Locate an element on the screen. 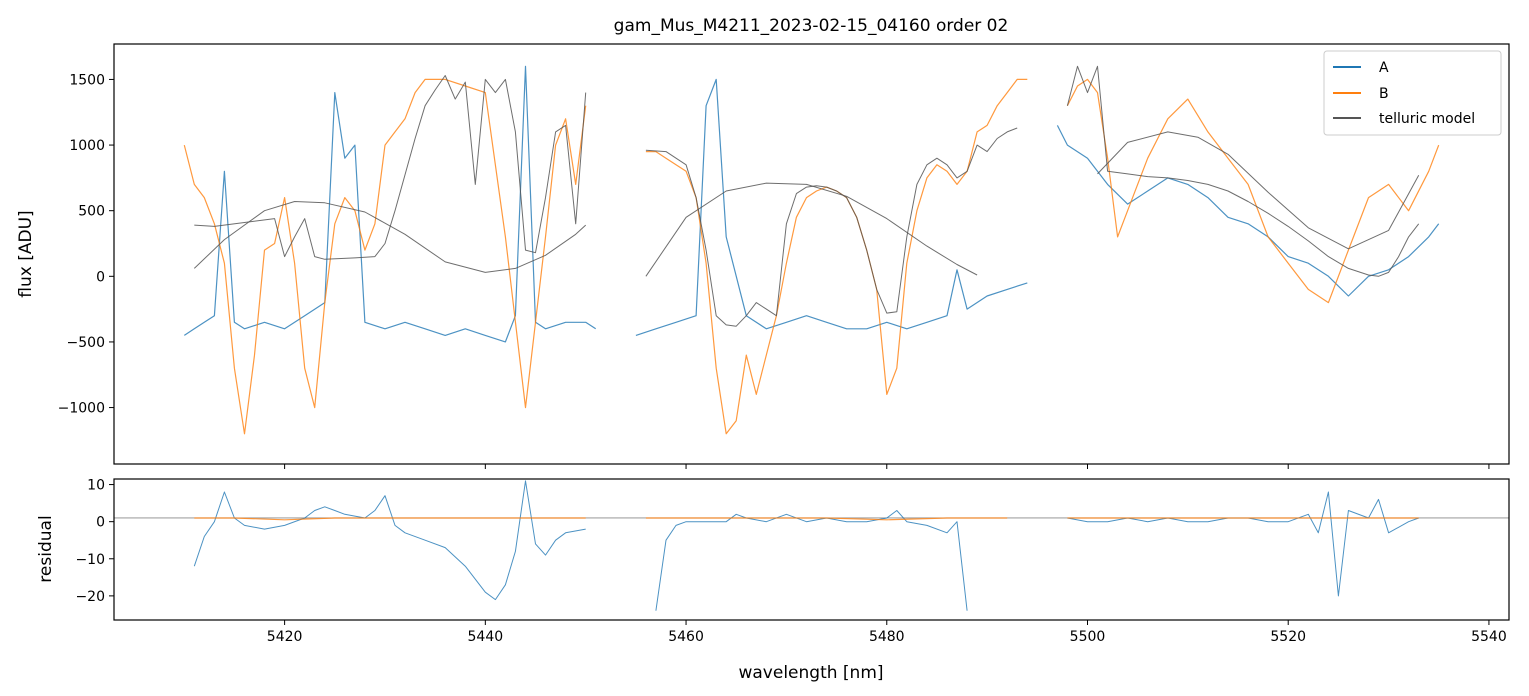 Image resolution: width=1529 pixels, height=696 pixels. residual-y-tick-label: −10 is located at coordinates (90, 560).